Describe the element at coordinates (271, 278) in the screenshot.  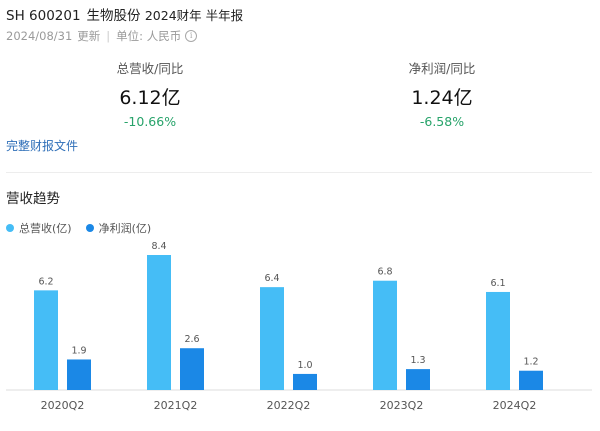
I see `data-label-revenue-2022Q2: 6.4` at that location.